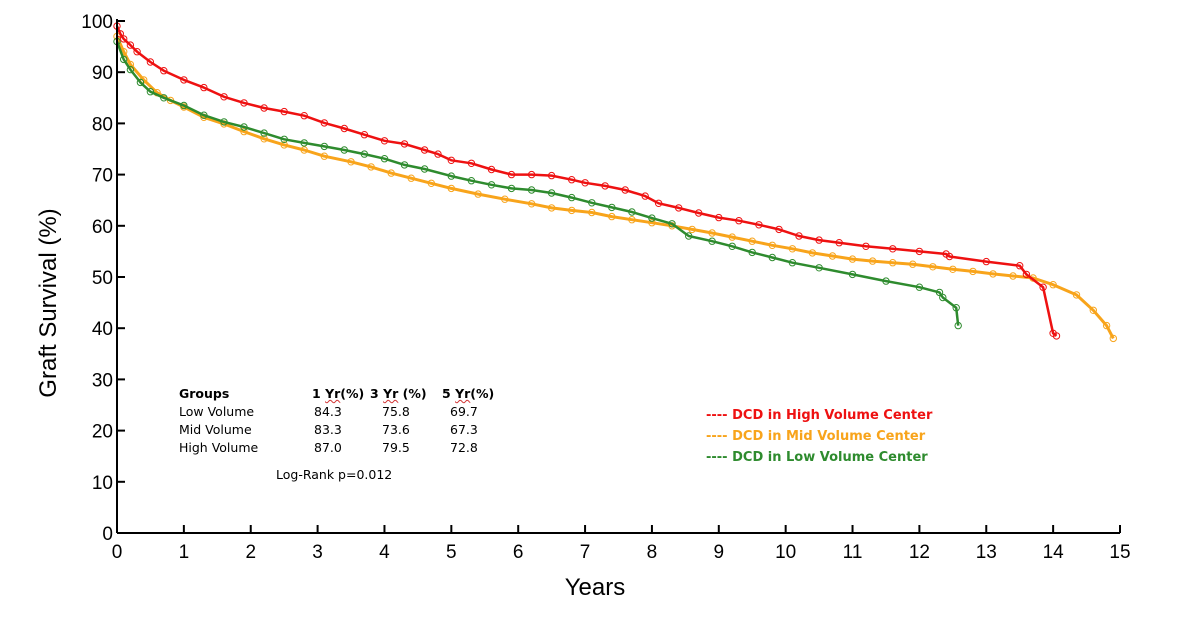 The image size is (1198, 632). I want to click on x-tick-label: 5, so click(451, 552).